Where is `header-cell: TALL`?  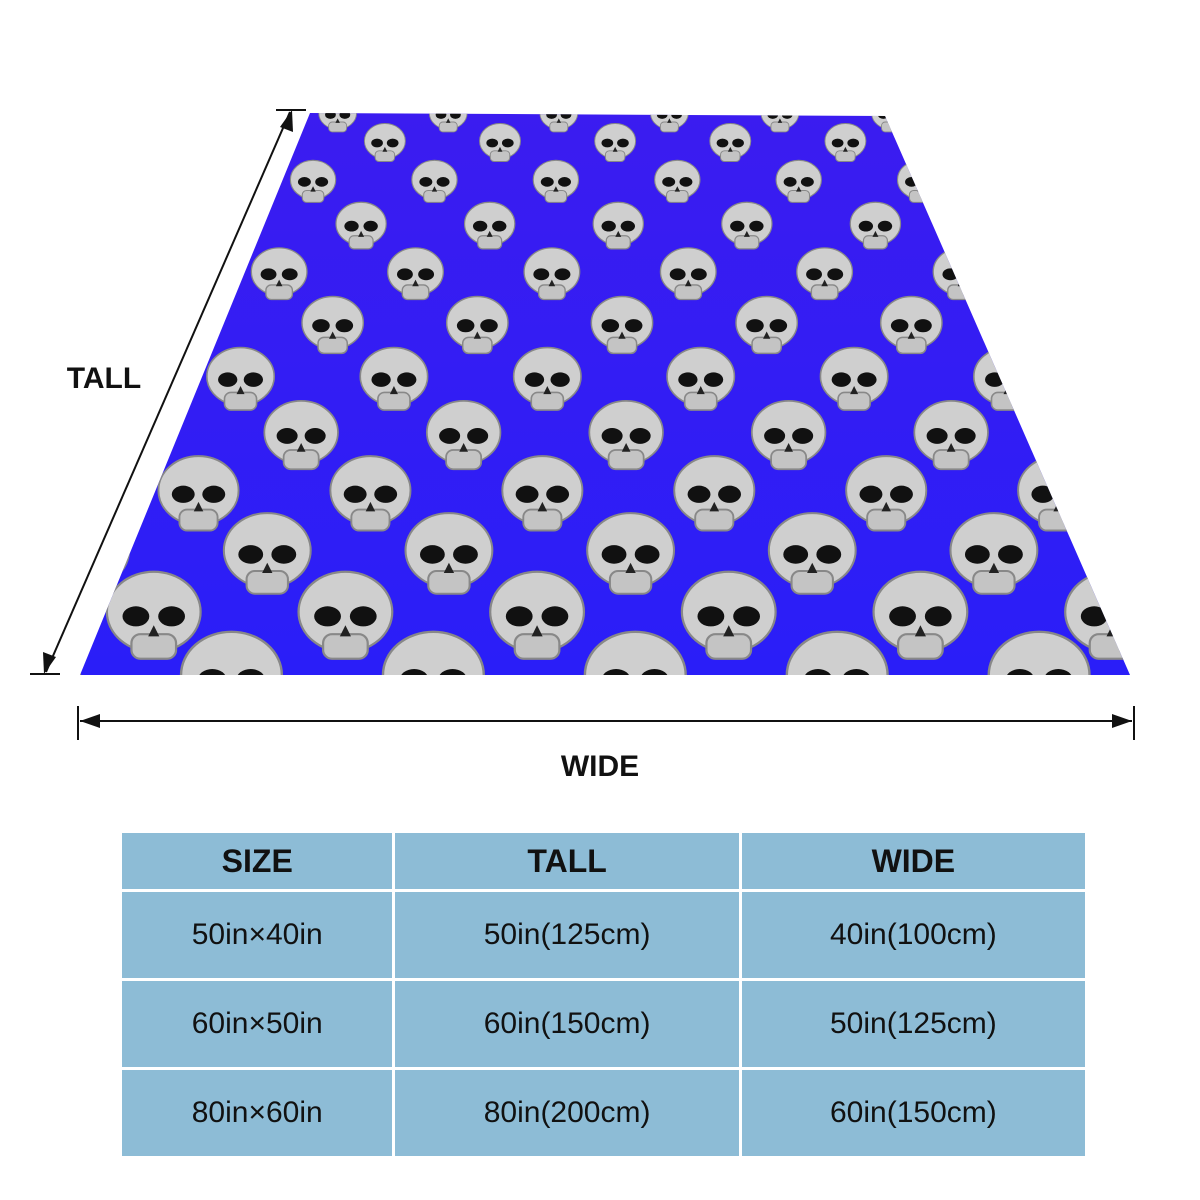 header-cell: TALL is located at coordinates (567, 861).